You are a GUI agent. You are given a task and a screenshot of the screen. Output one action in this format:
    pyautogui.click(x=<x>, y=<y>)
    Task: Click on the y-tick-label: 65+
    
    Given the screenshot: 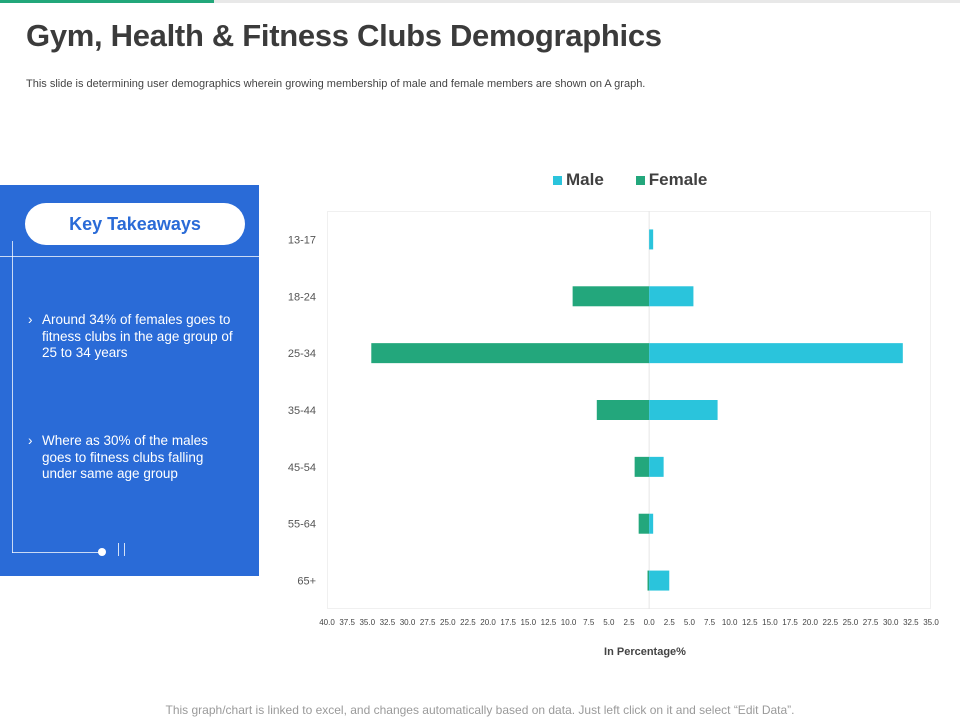 What is the action you would take?
    pyautogui.click(x=306, y=582)
    